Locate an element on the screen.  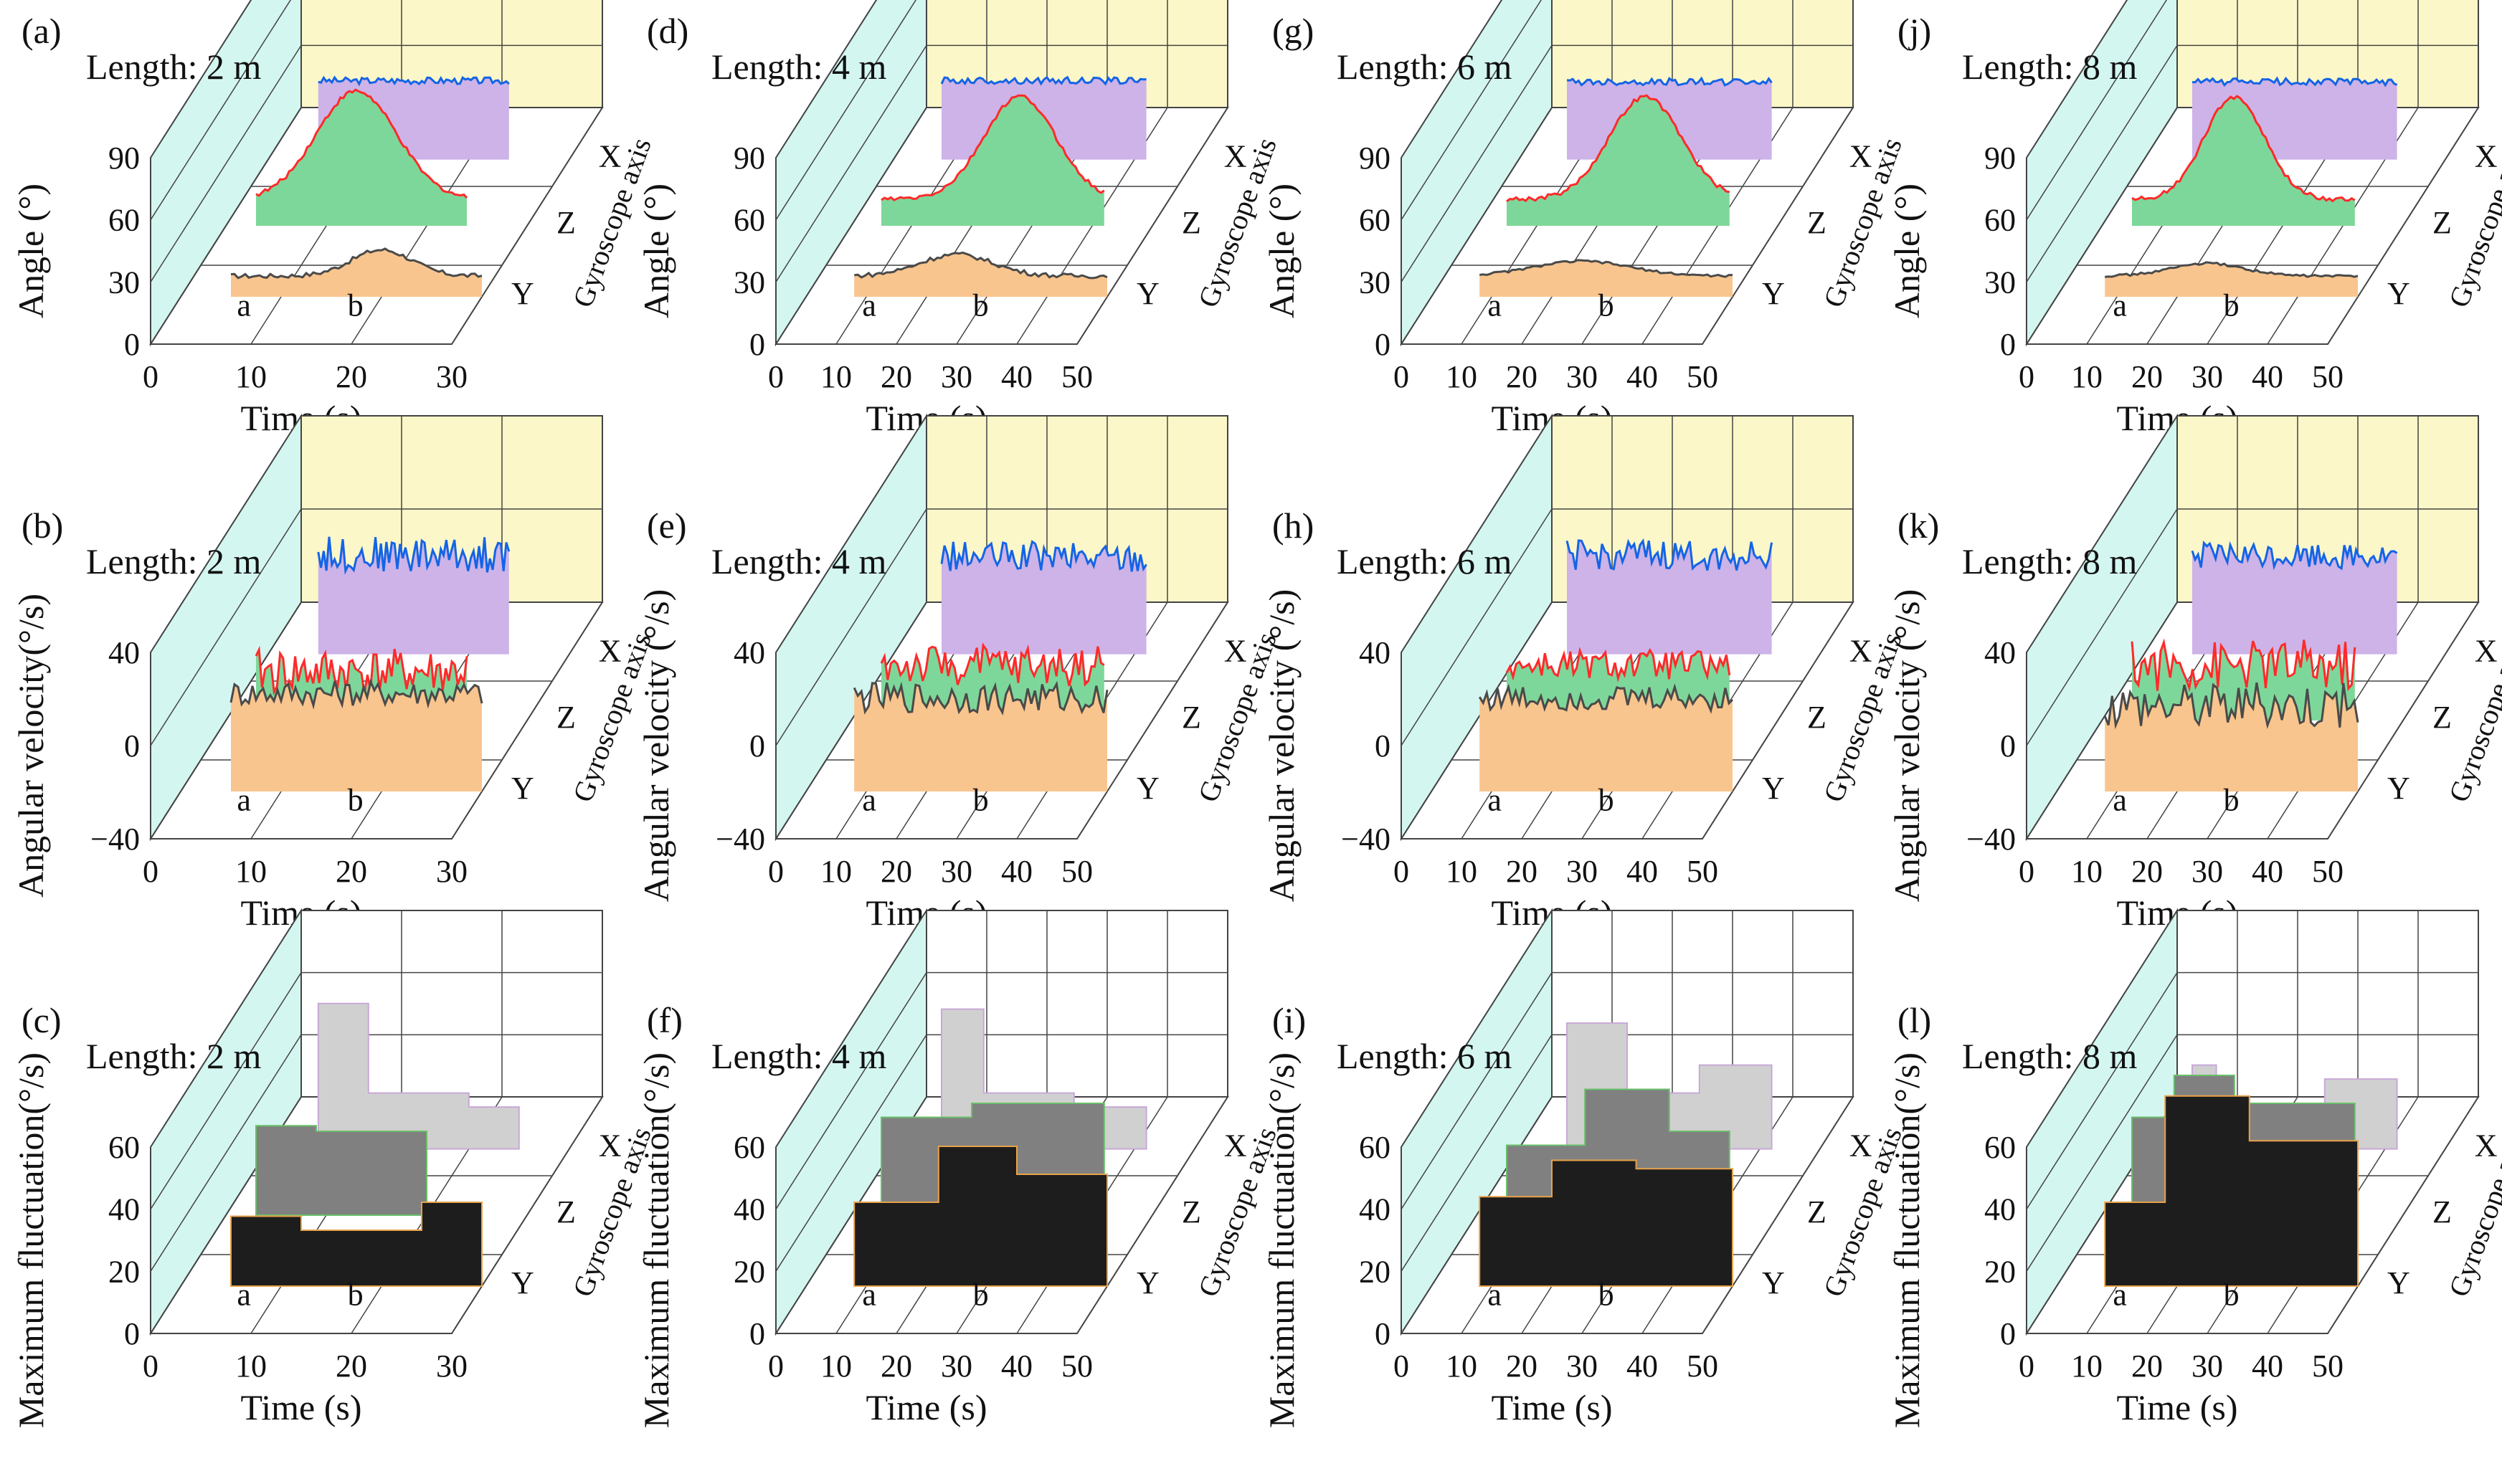
y-axis-title: Angular velocity(°/s) is located at coordinates (31, 746).